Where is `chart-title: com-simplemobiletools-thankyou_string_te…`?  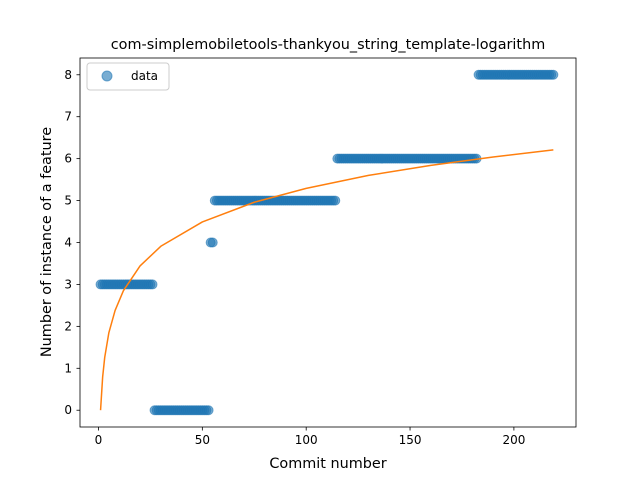
chart-title: com-simplemobiletools-thankyou_string_te… is located at coordinates (328, 45).